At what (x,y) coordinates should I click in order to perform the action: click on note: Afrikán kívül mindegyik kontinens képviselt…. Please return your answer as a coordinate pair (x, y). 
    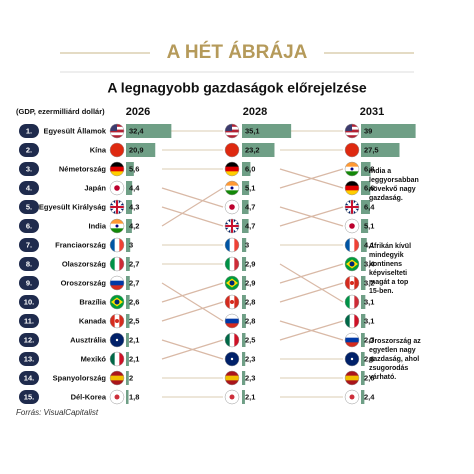
    Looking at the image, I should click on (390, 269).